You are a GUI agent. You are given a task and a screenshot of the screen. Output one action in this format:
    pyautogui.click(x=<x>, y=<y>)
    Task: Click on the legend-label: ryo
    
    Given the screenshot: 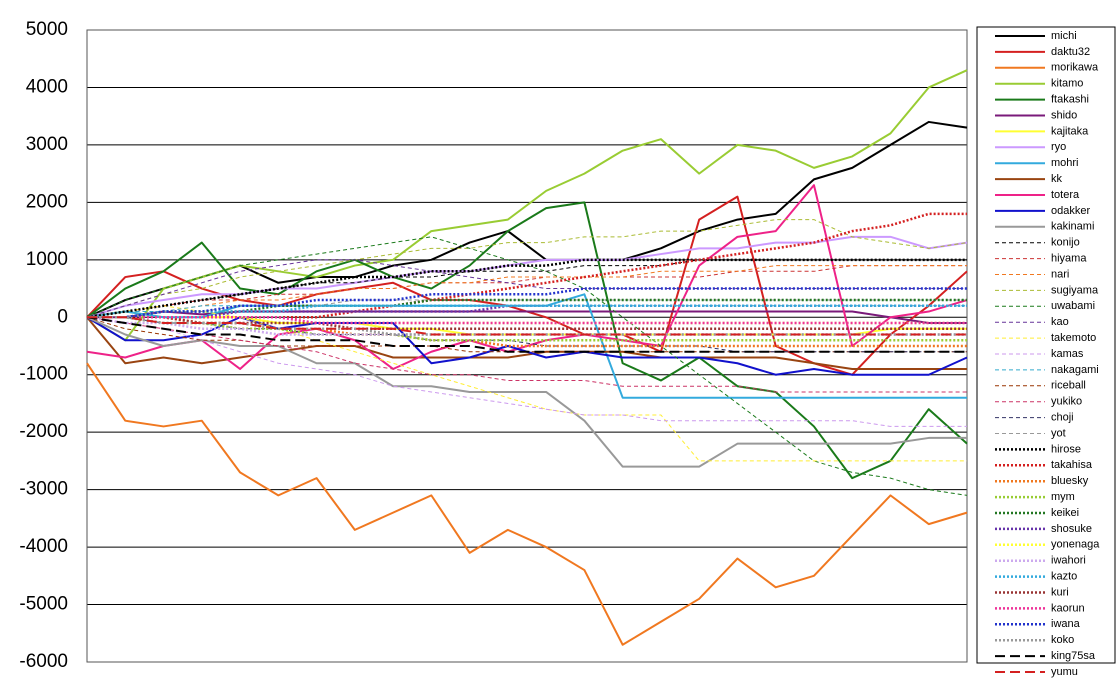 What is the action you would take?
    pyautogui.click(x=1058, y=147)
    